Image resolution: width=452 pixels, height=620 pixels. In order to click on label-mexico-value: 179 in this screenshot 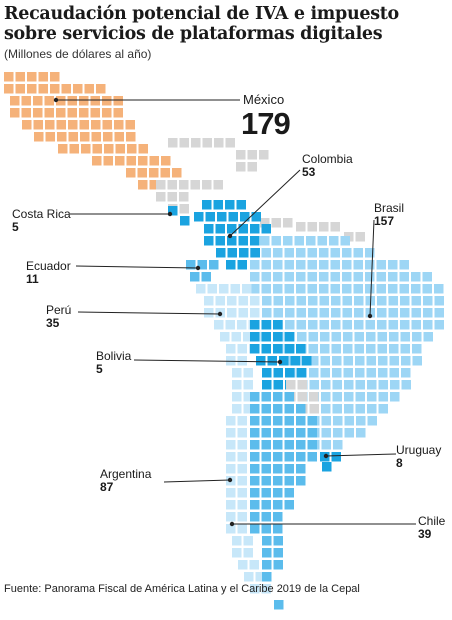, I will do `click(266, 123)`.